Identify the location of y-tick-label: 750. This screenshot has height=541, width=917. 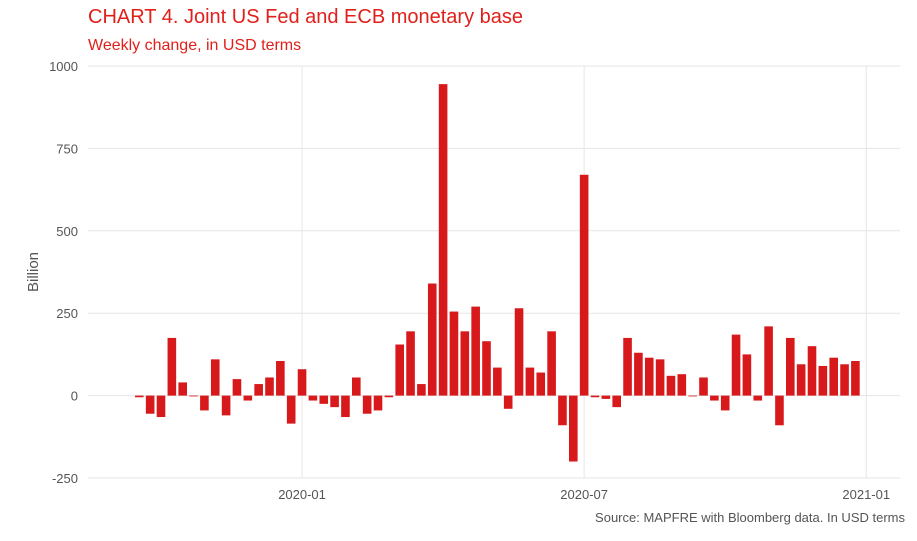
(67, 148).